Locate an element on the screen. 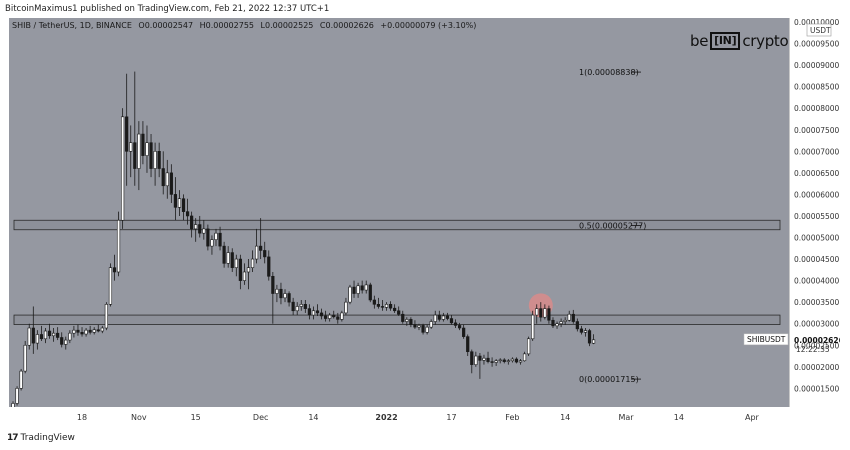  brand-right: crypto is located at coordinates (765, 41).